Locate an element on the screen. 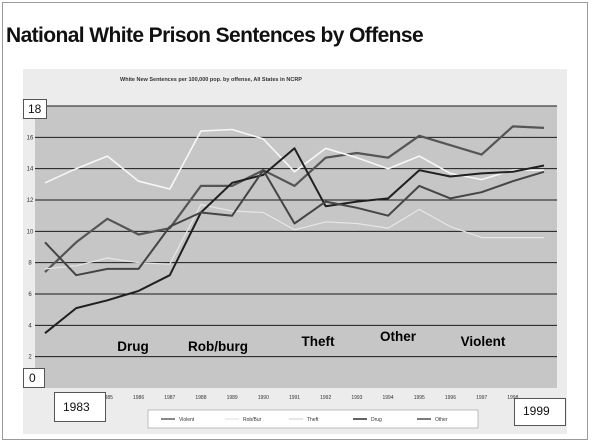  x-tick-label: 1989 is located at coordinates (232, 398).